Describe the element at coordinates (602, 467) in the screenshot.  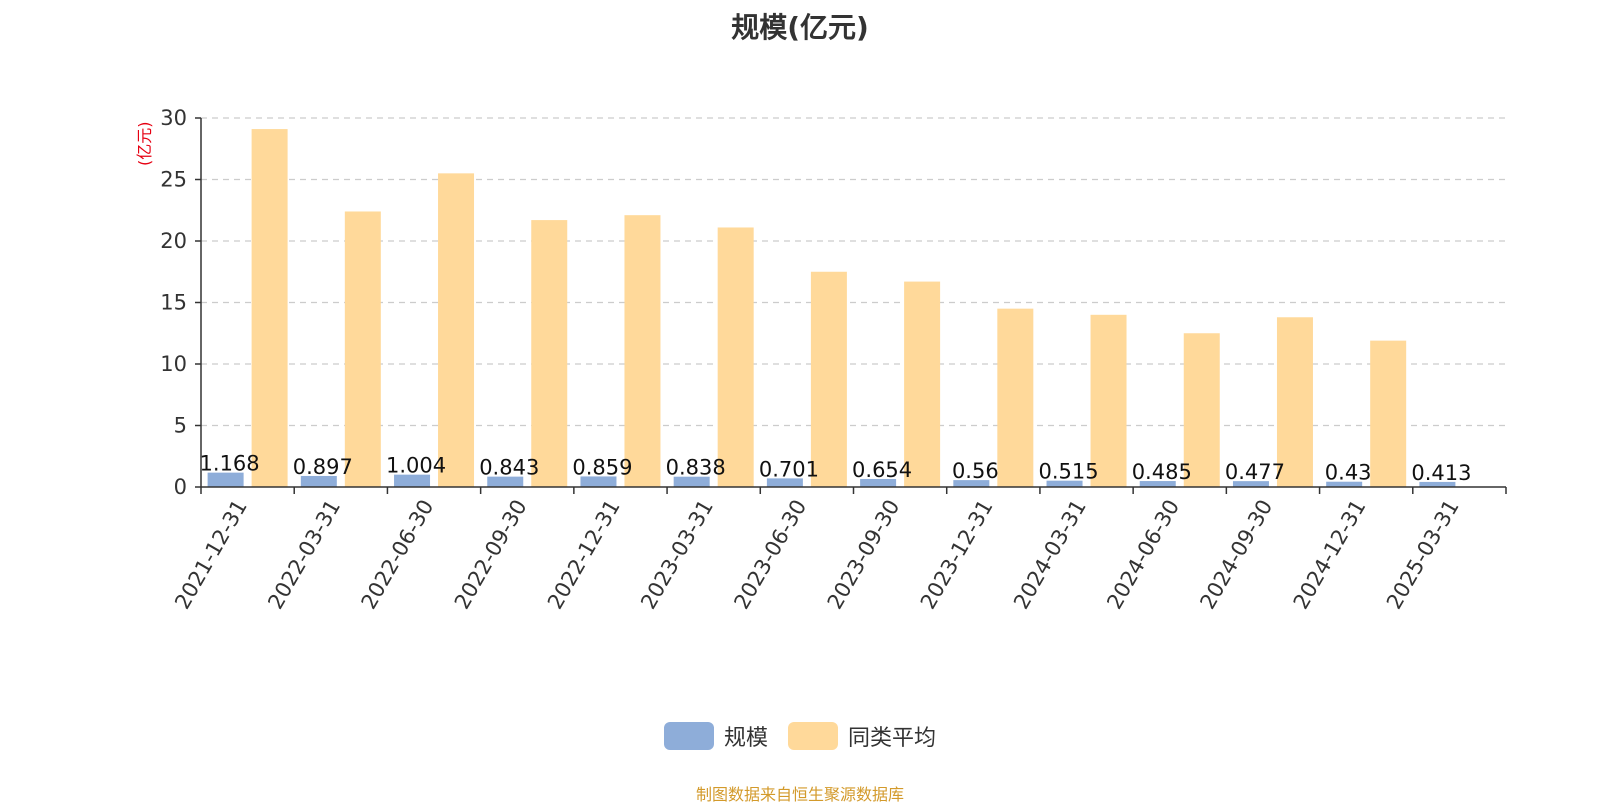
I see `data-label-scale: 0.859` at that location.